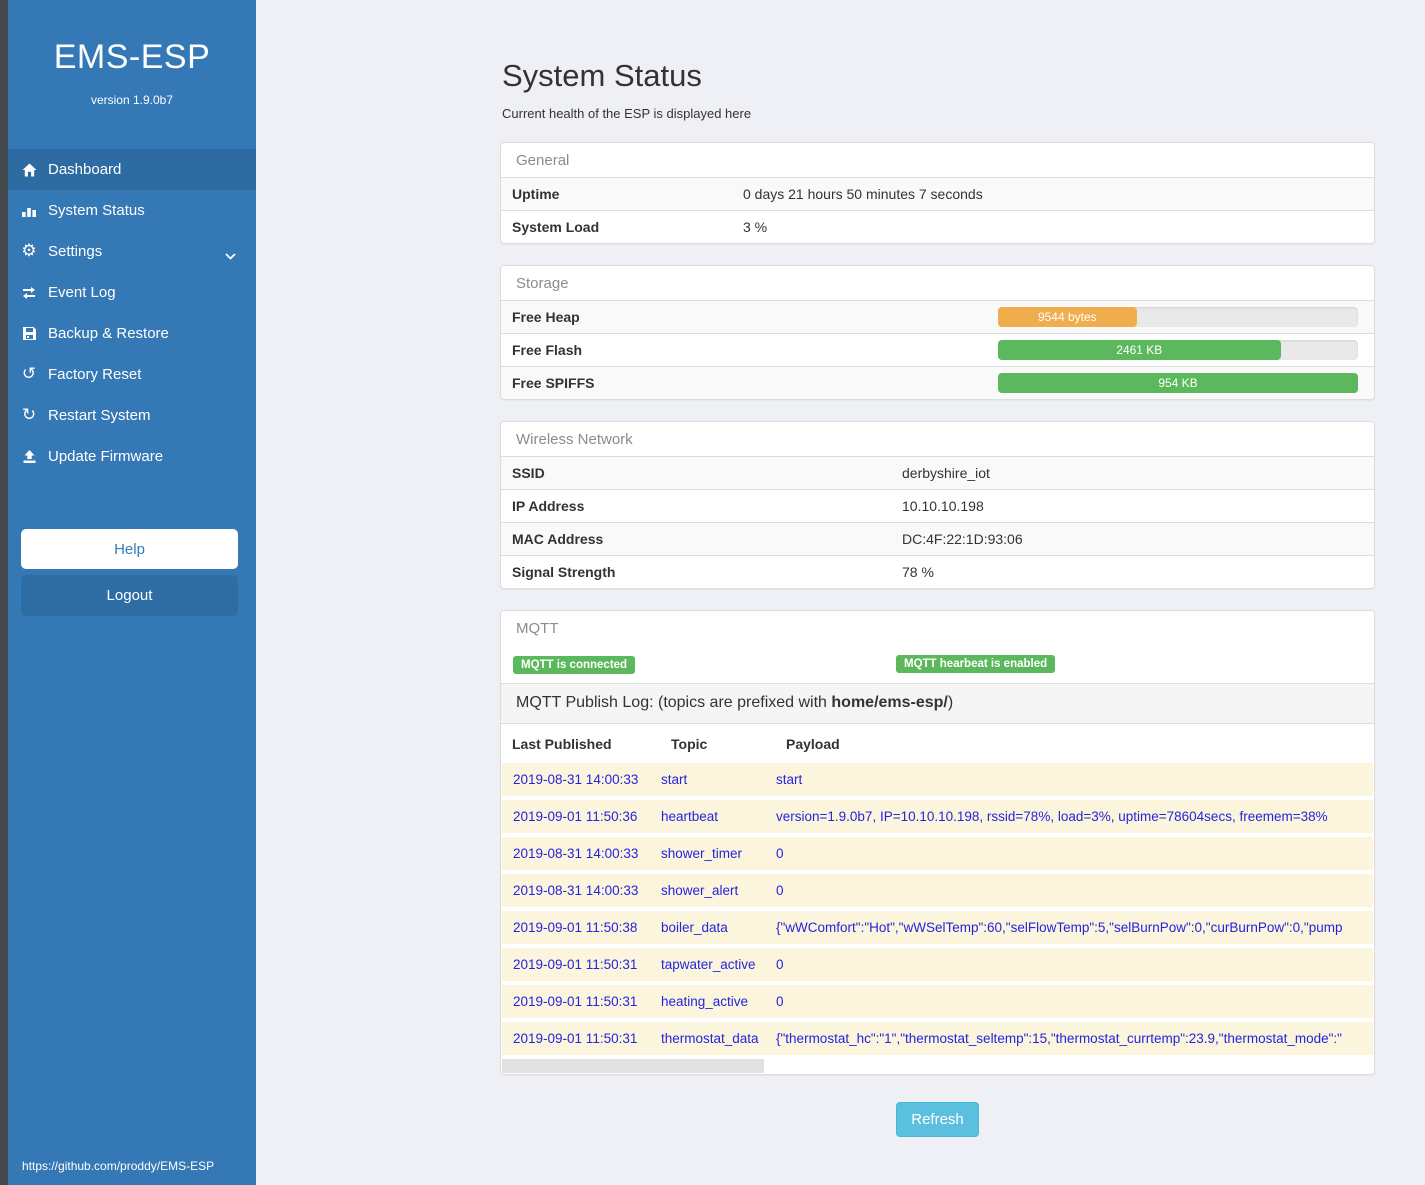  Describe the element at coordinates (132, 292) in the screenshot. I see `sidebar-item-event-log: Event Log` at that location.